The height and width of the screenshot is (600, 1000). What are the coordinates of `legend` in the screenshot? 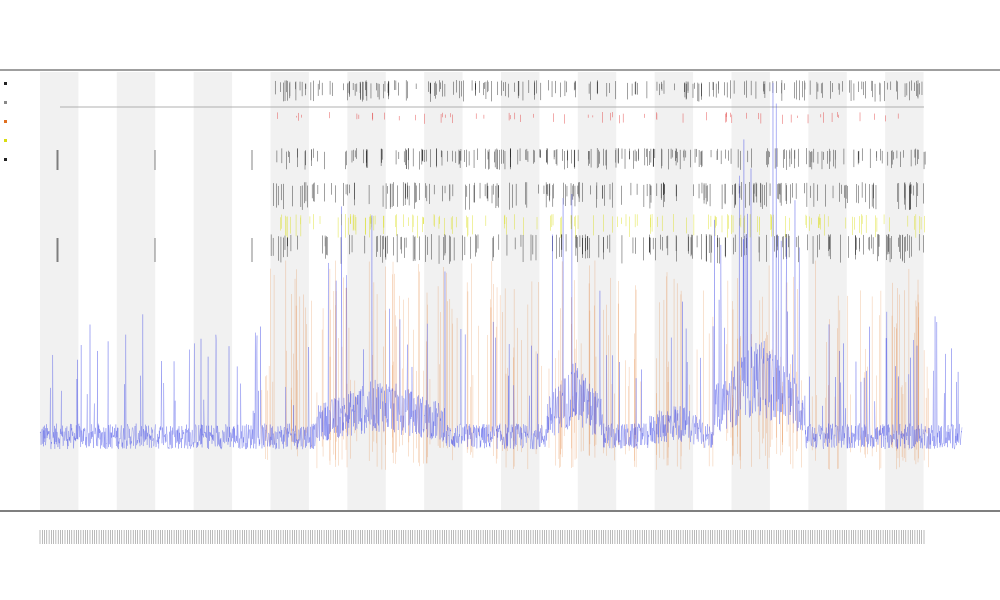 It's located at (5, 121).